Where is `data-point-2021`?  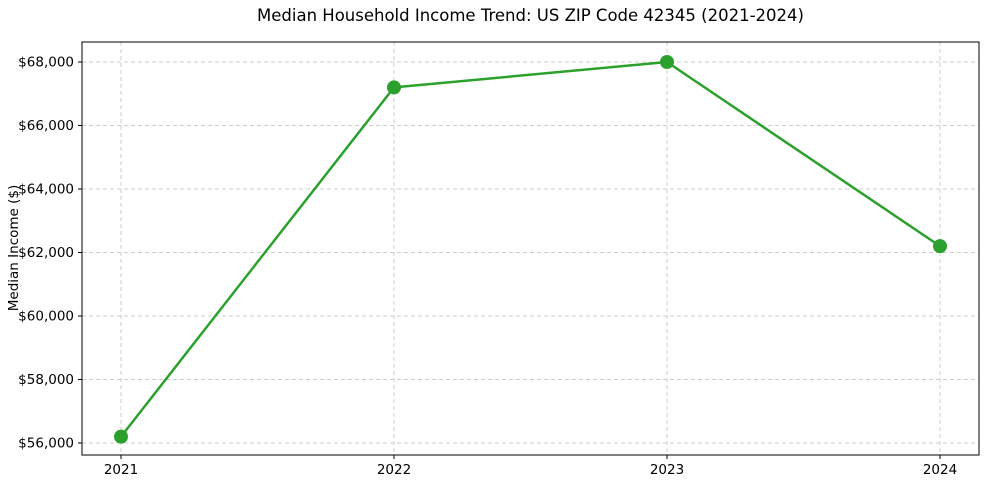
data-point-2021 is located at coordinates (121, 436).